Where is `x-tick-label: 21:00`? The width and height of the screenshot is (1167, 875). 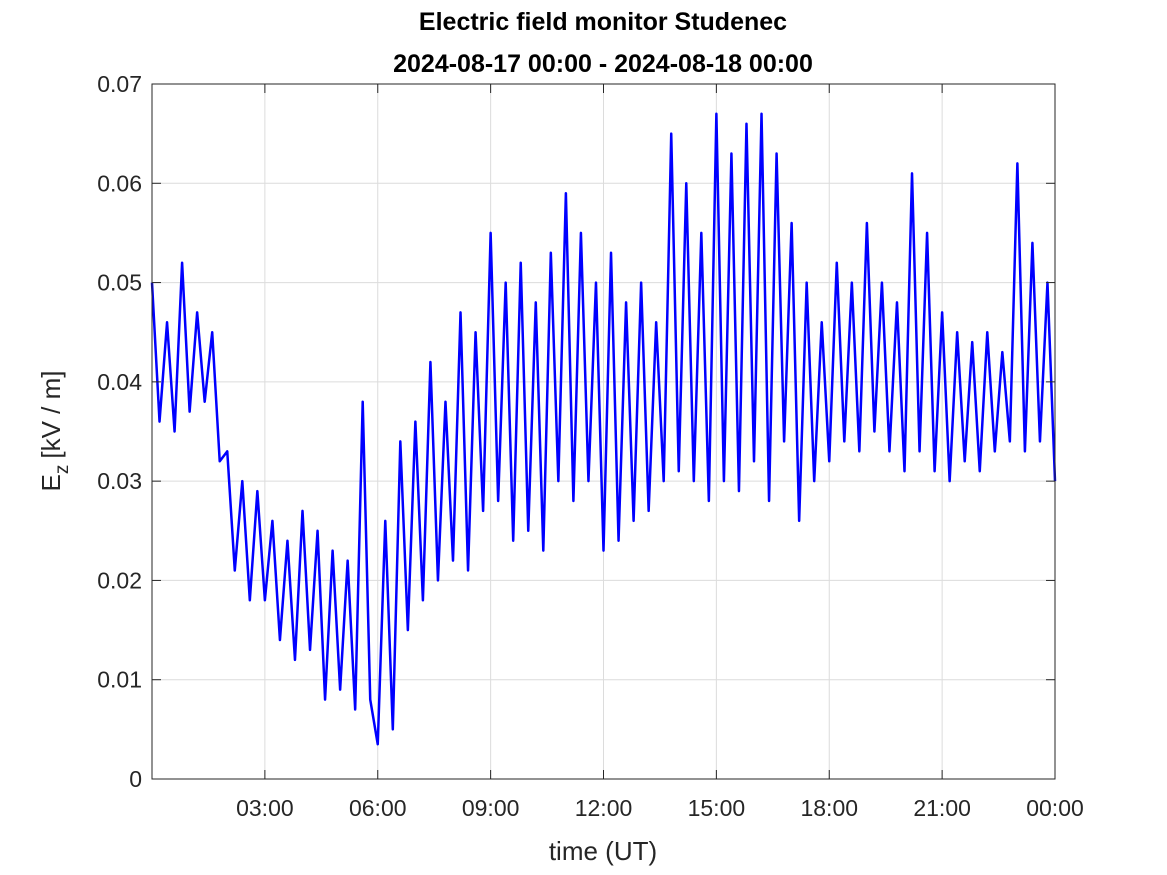 x-tick-label: 21:00 is located at coordinates (942, 808).